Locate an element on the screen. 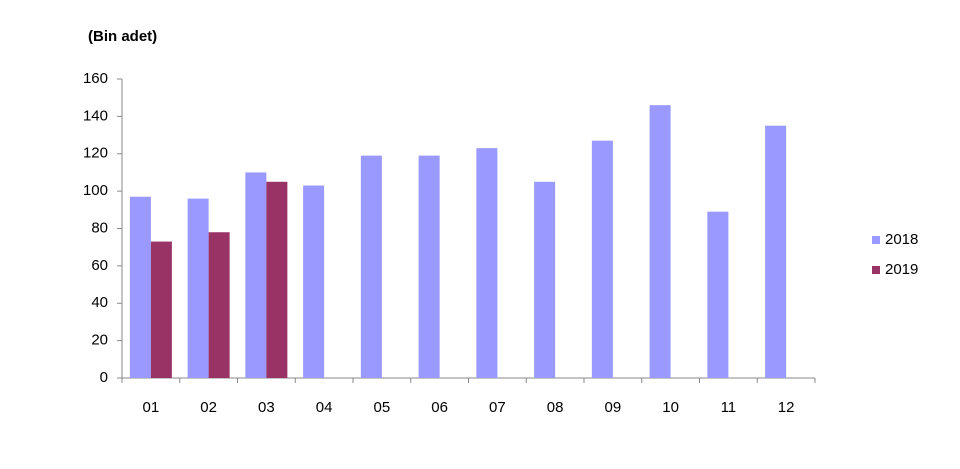 The width and height of the screenshot is (960, 469). y-tick-label: 140 is located at coordinates (95, 115).